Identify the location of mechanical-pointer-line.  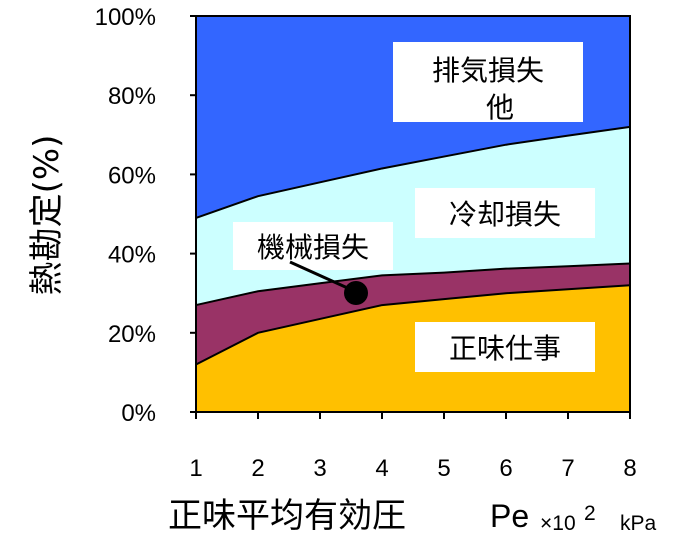
(321, 276).